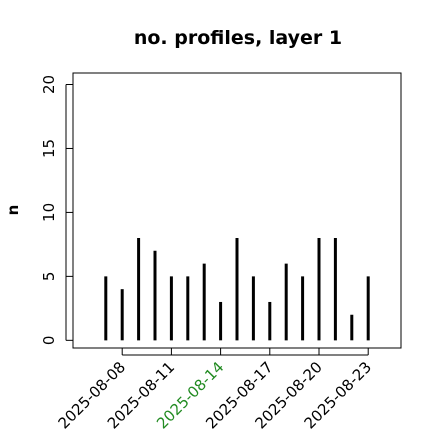 The image size is (440, 440). Describe the element at coordinates (49, 341) in the screenshot. I see `y-tick-label: 0` at that location.